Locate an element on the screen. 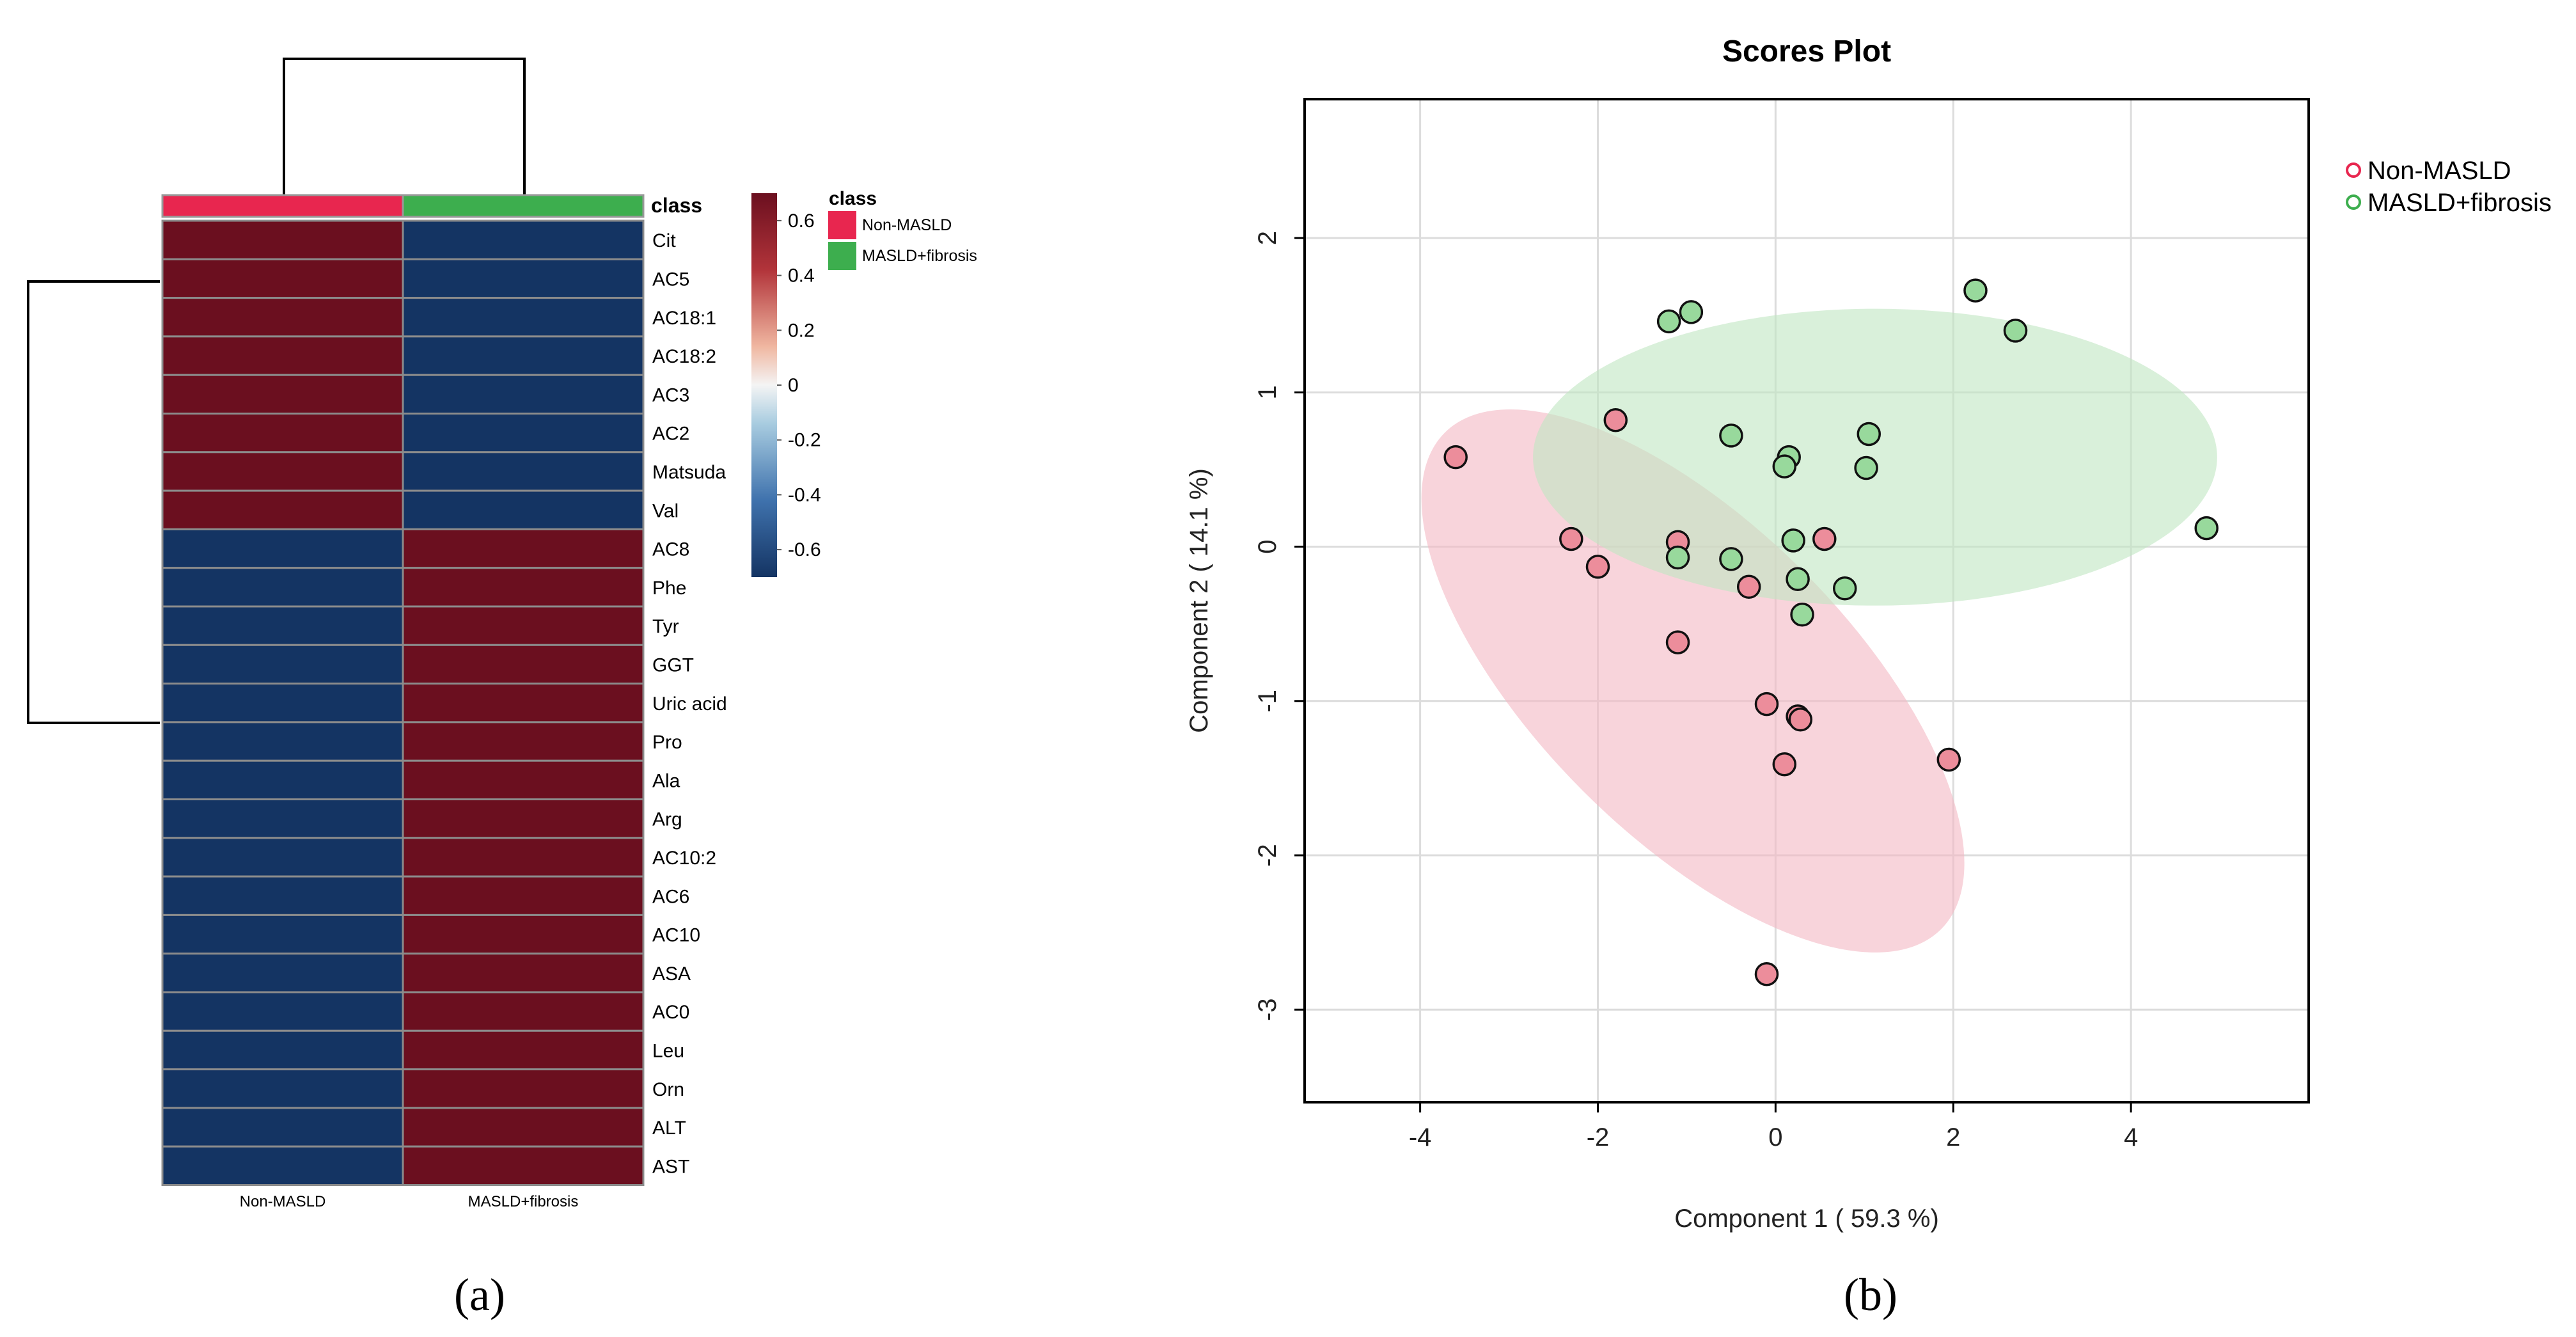  column-dendrogram is located at coordinates (404, 127).